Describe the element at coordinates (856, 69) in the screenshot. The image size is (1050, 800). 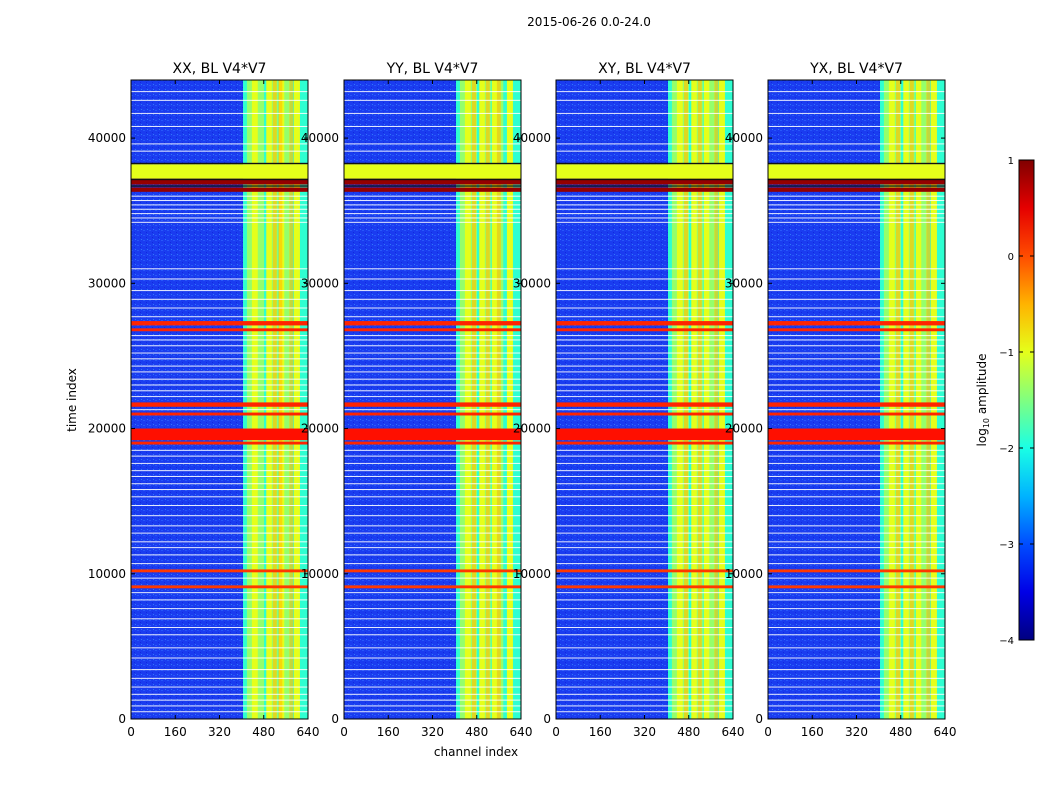
I see `panel-title: YX, BL V4*V7` at that location.